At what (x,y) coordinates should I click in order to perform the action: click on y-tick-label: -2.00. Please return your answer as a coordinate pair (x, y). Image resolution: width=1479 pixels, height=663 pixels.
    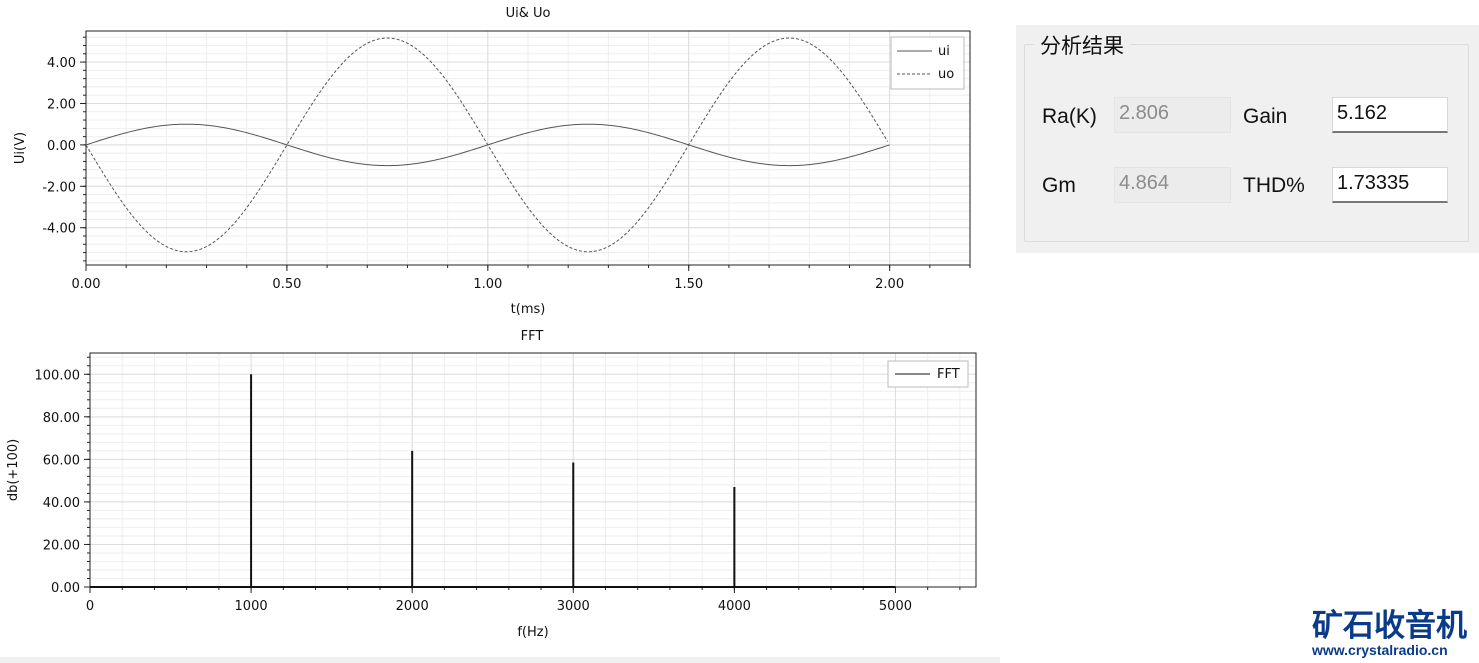
    Looking at the image, I should click on (59, 187).